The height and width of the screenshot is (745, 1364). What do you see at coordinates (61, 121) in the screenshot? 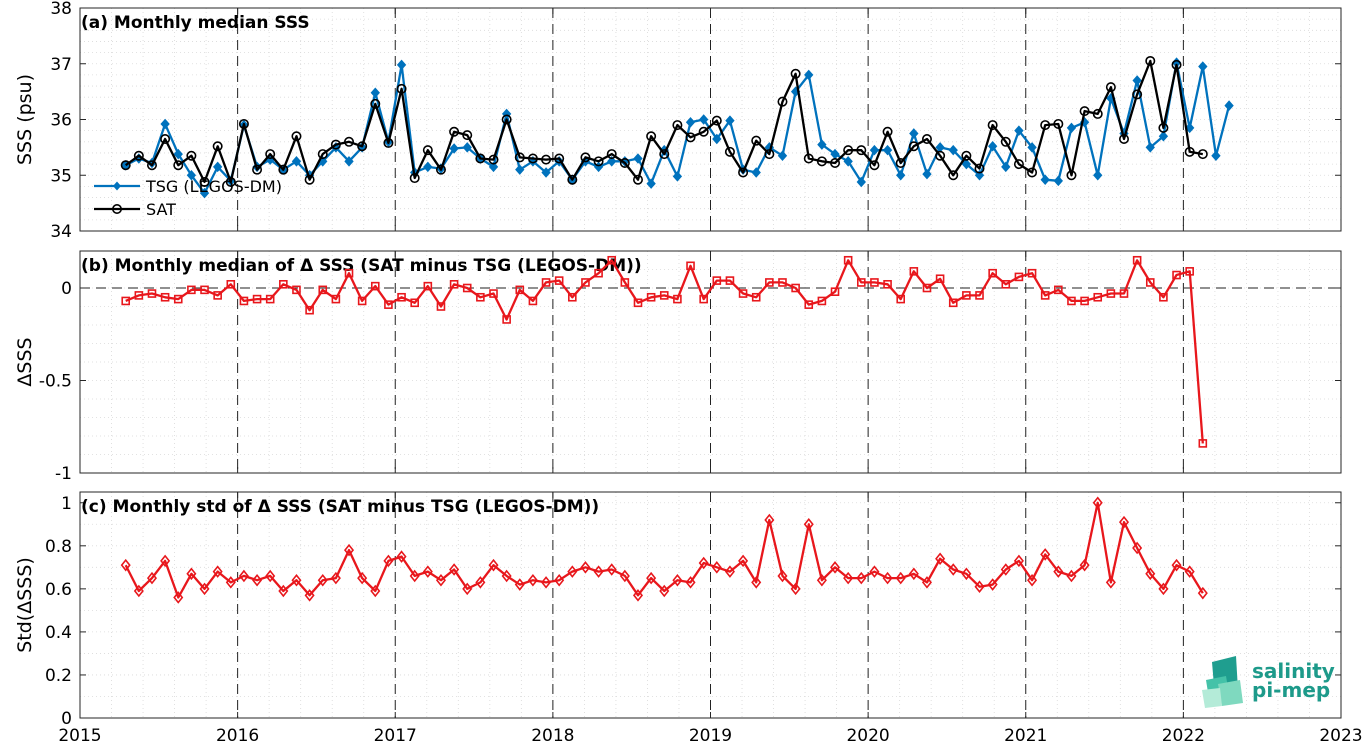
I see `y-tick-label: 36` at bounding box center [61, 121].